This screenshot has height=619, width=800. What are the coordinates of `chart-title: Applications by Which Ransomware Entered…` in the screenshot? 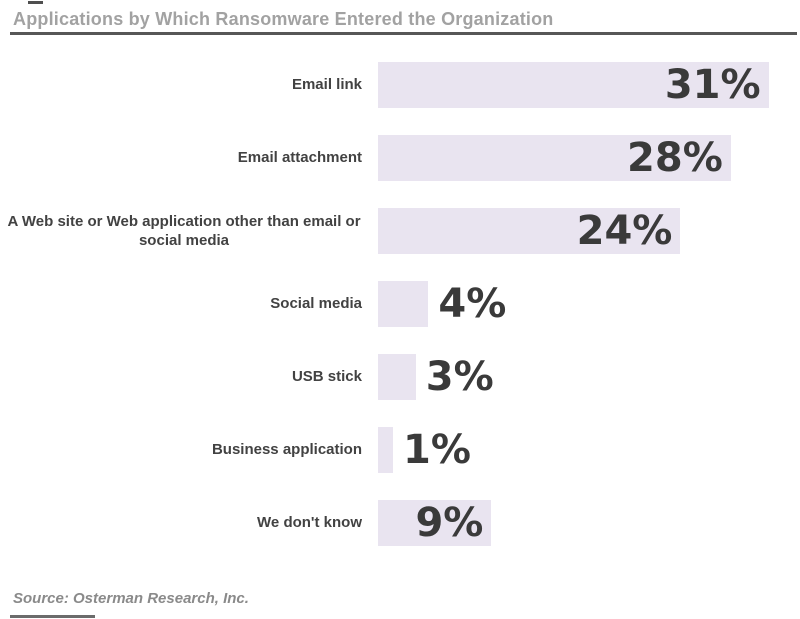 It's located at (283, 19).